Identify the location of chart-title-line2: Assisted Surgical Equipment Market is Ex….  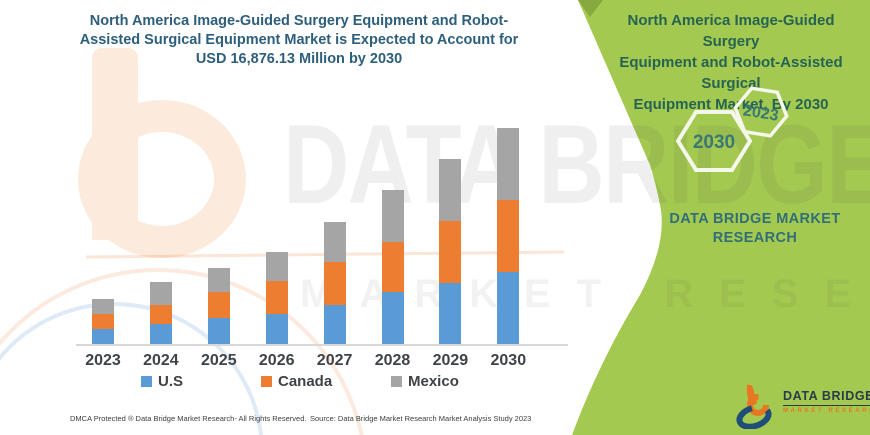
(299, 40).